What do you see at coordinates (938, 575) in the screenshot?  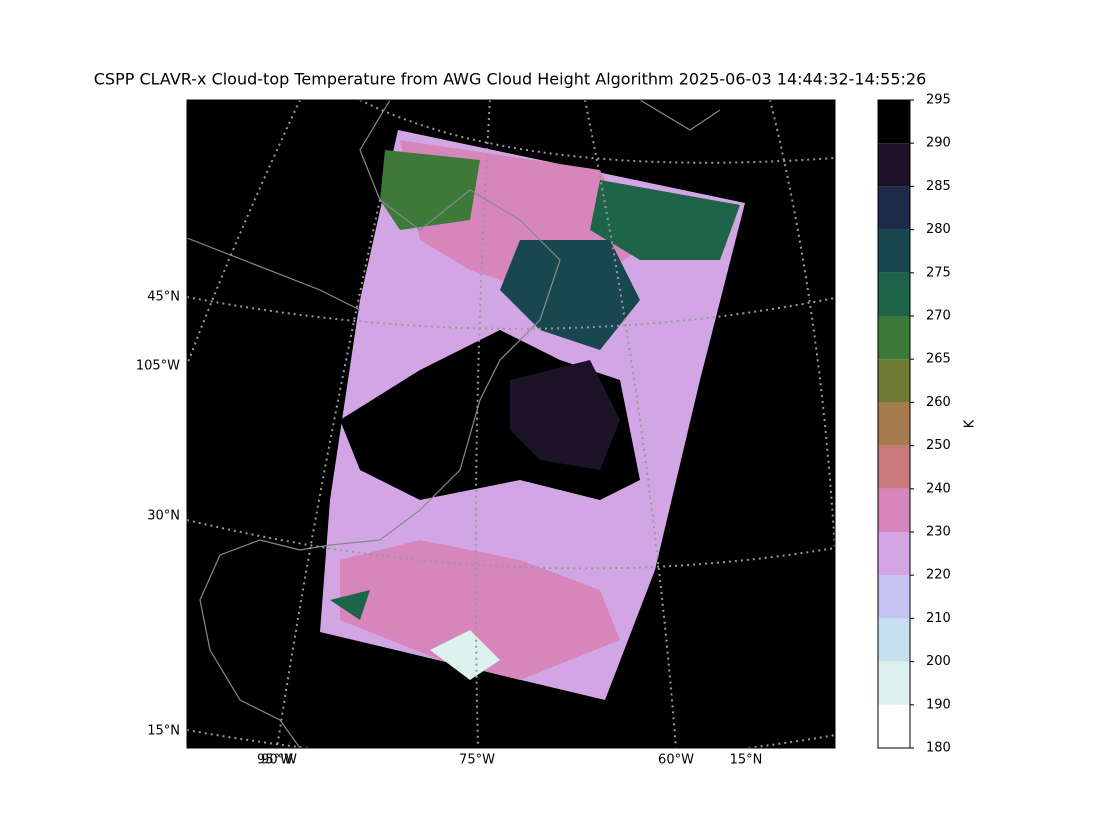 I see `colorbar-tick-label: 220` at bounding box center [938, 575].